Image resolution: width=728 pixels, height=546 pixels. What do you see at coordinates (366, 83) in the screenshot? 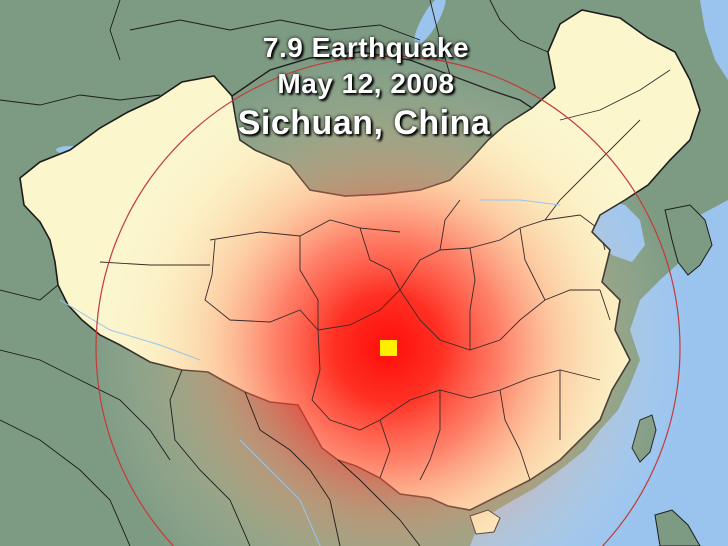
I see `title-date: May 12, 2008` at bounding box center [366, 83].